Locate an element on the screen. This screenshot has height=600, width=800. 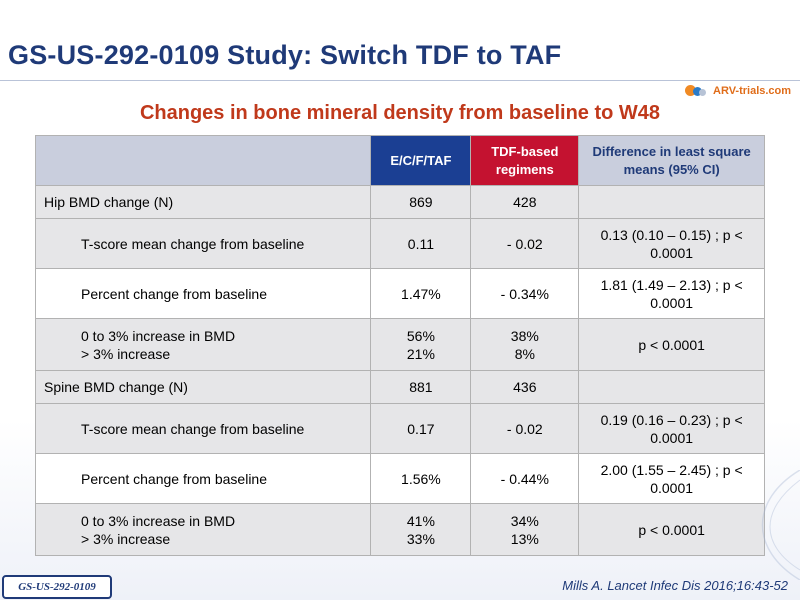
logo-text: ARV-trials.com is located at coordinates (752, 91).